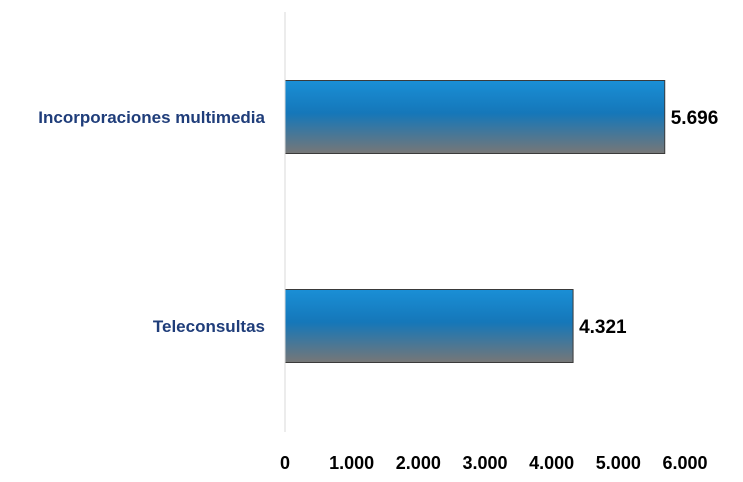  What do you see at coordinates (285, 463) in the screenshot?
I see `x-tick-label: 0` at bounding box center [285, 463].